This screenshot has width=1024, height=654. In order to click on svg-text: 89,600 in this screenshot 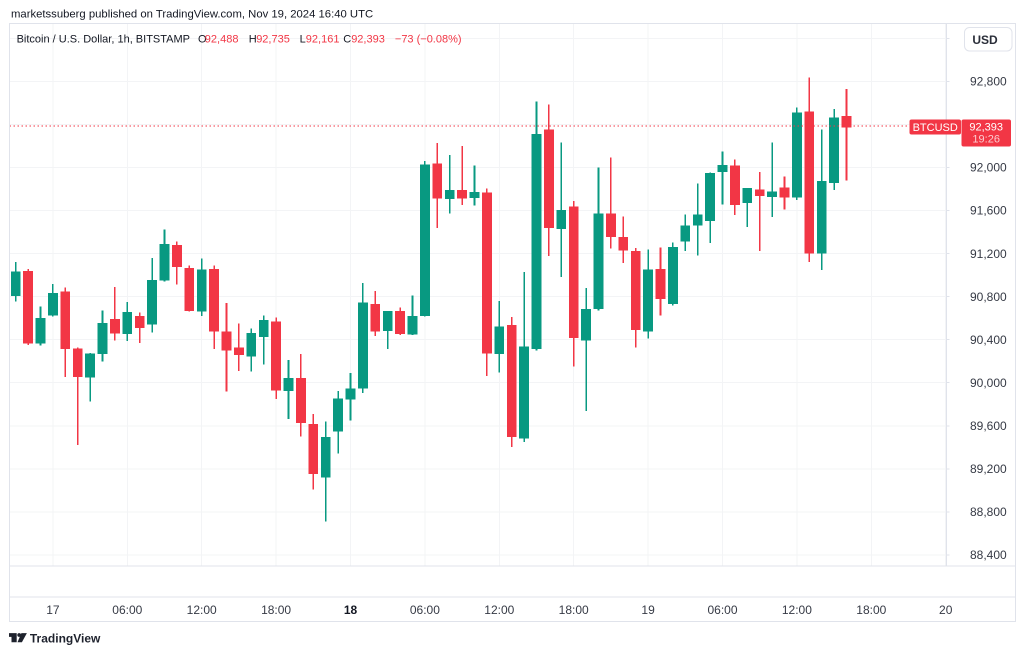, I will do `click(988, 426)`.